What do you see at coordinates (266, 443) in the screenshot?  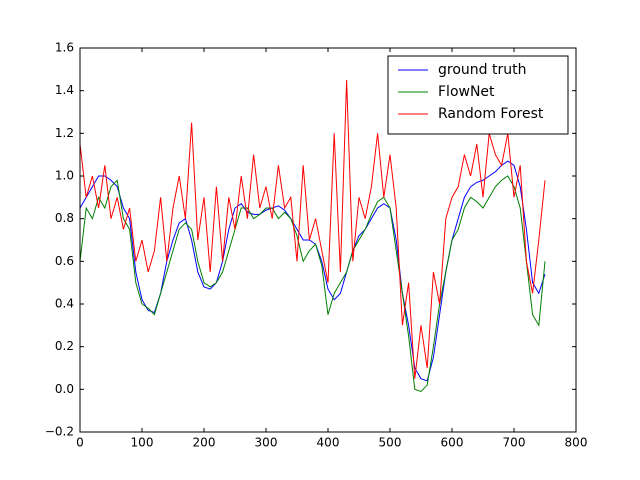 I see `x-tick-label: 300` at bounding box center [266, 443].